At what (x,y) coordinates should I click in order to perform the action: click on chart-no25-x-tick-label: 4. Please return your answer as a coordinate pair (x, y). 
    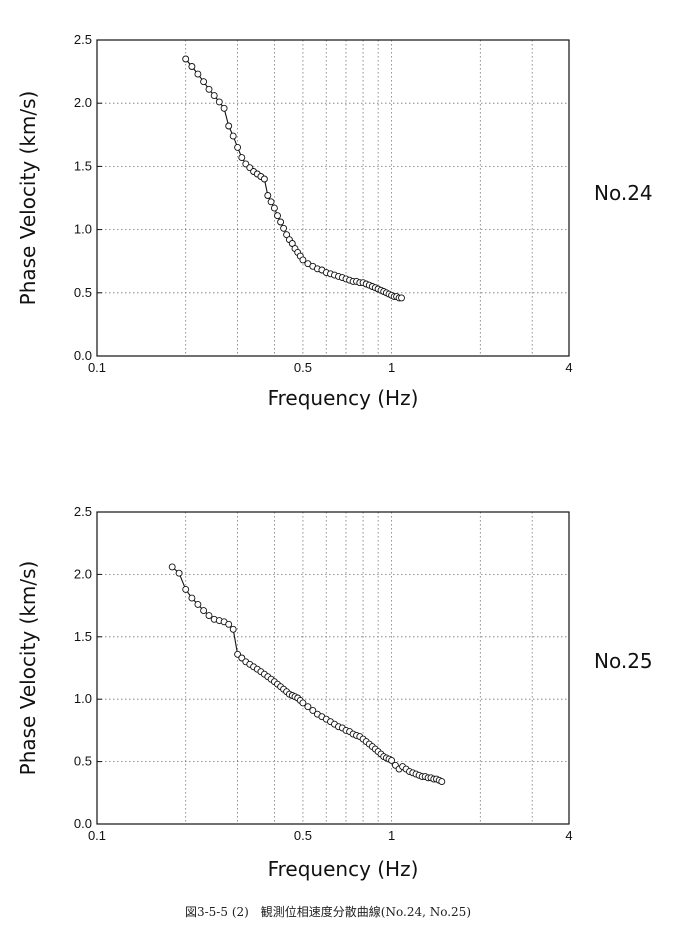
    Looking at the image, I should click on (568, 835).